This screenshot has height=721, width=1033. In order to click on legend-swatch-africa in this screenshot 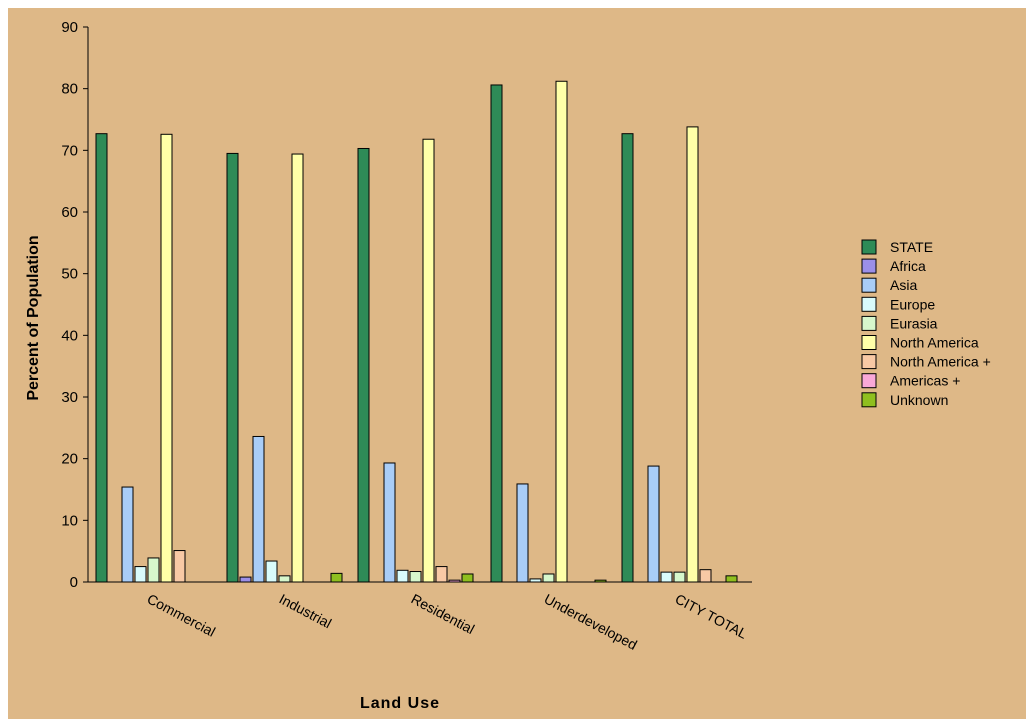, I will do `click(869, 266)`.